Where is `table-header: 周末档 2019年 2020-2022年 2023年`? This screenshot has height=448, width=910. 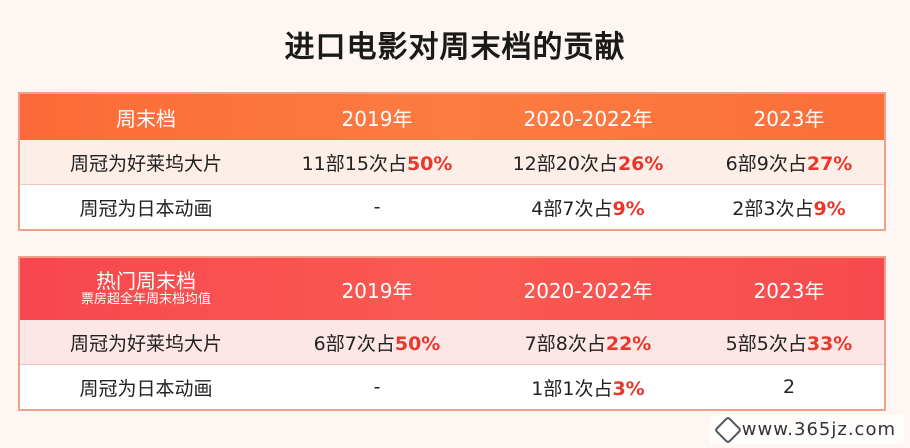 table-header: 周末档 2019年 2020-2022年 2023年 is located at coordinates (452, 117).